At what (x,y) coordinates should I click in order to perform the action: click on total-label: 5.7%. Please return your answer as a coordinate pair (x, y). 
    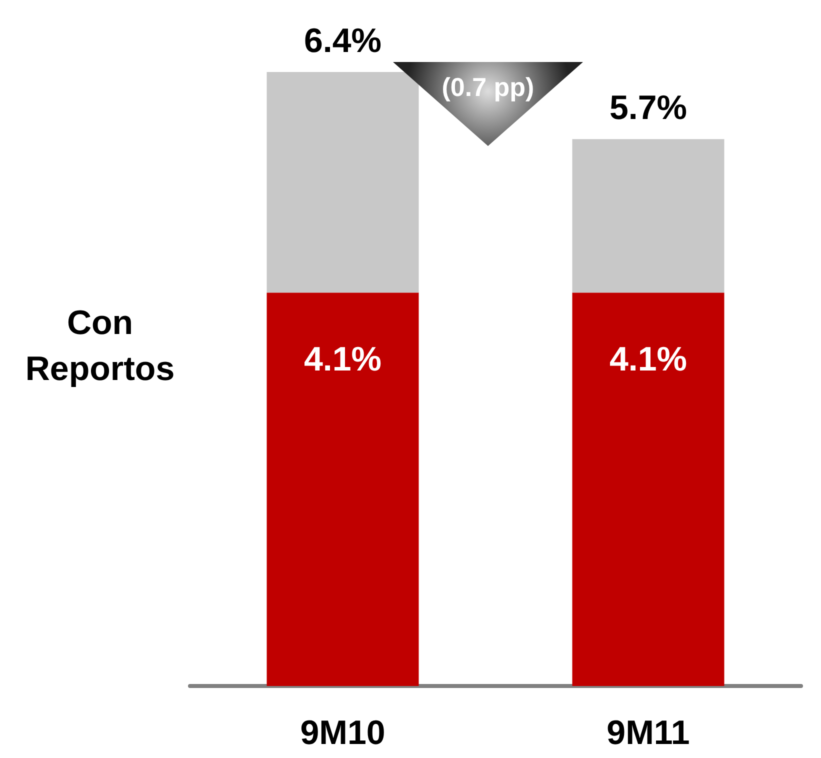
    Looking at the image, I should click on (648, 108).